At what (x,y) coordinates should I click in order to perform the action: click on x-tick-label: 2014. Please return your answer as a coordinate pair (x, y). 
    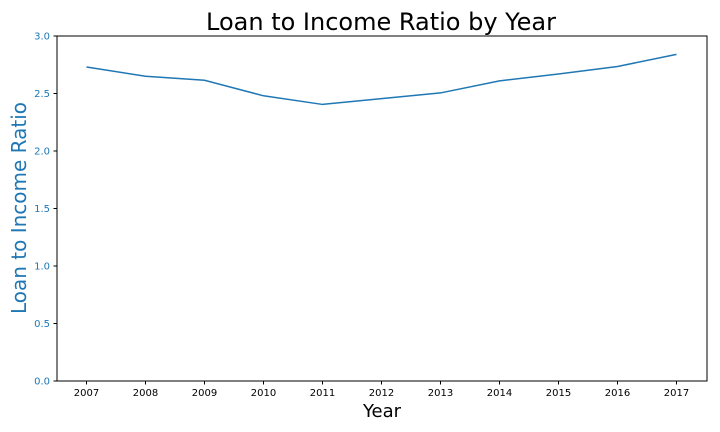
    Looking at the image, I should click on (499, 393).